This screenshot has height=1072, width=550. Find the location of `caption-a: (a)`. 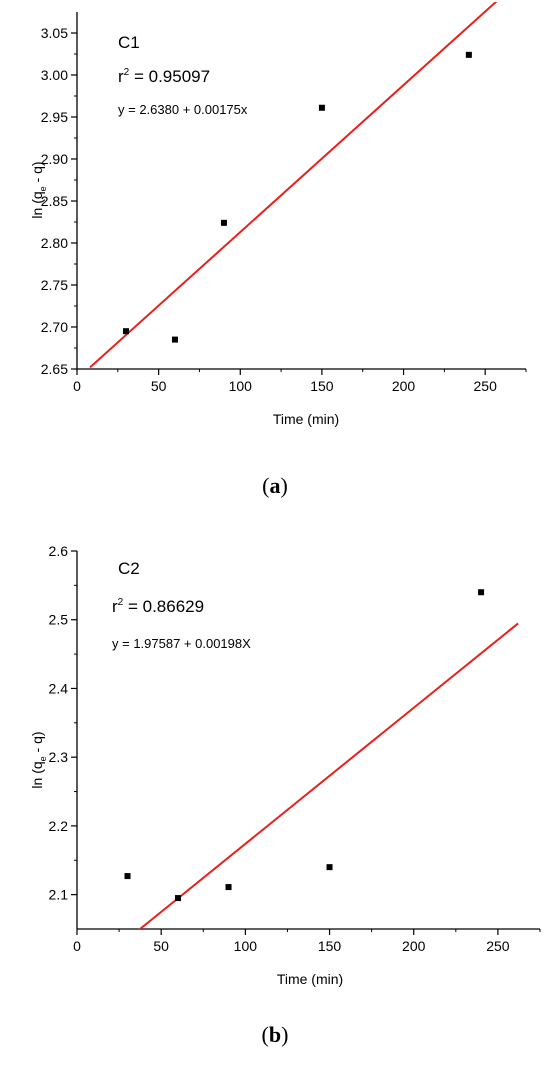

caption-a: (a) is located at coordinates (275, 485).